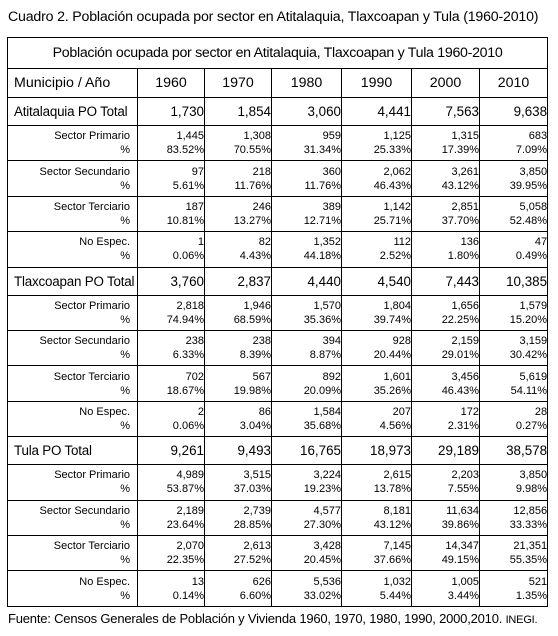 This screenshot has height=636, width=558. I want to click on sector-value-cell: 4,577 27.30%, so click(306, 518).